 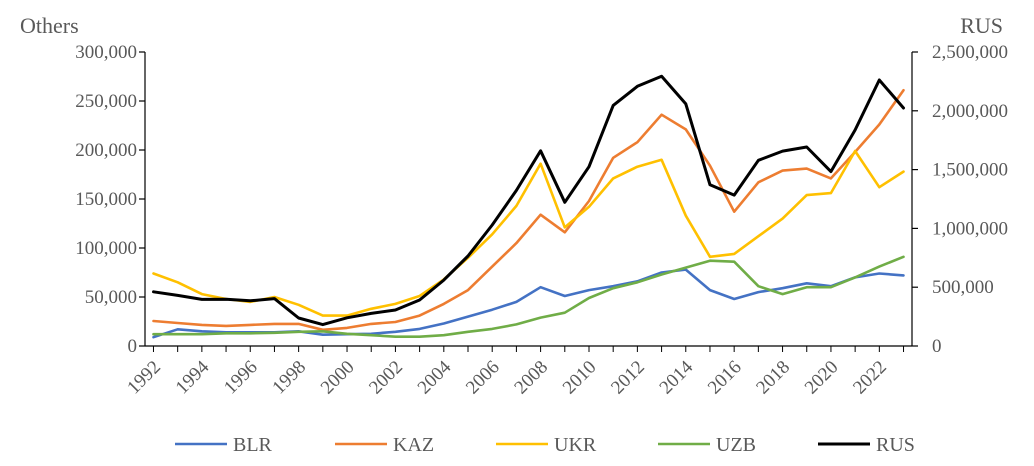 I want to click on left-tick-label: 50,000, so click(x=111, y=297).